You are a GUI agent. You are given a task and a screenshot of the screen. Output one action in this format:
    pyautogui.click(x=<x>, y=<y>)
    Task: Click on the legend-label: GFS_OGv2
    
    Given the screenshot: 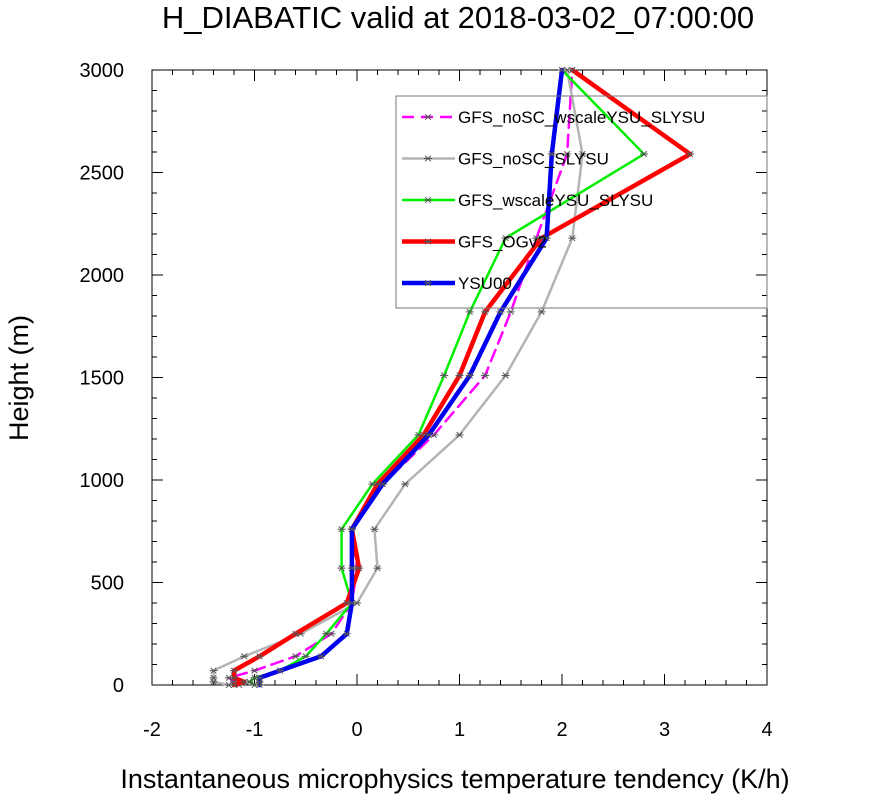 What is the action you would take?
    pyautogui.click(x=502, y=242)
    